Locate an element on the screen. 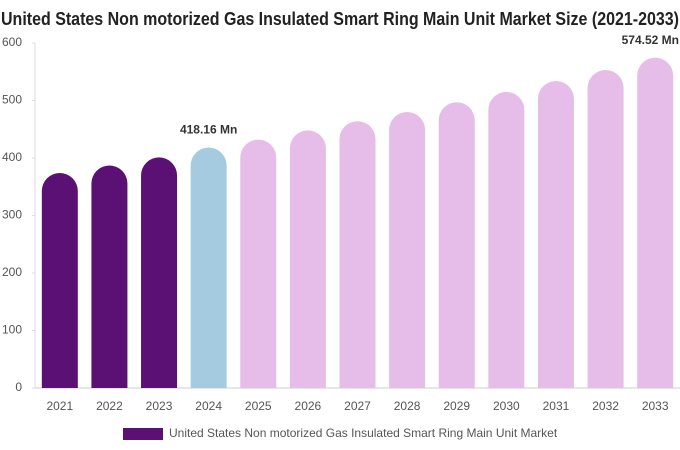  x-tick-label: 2031 is located at coordinates (556, 406).